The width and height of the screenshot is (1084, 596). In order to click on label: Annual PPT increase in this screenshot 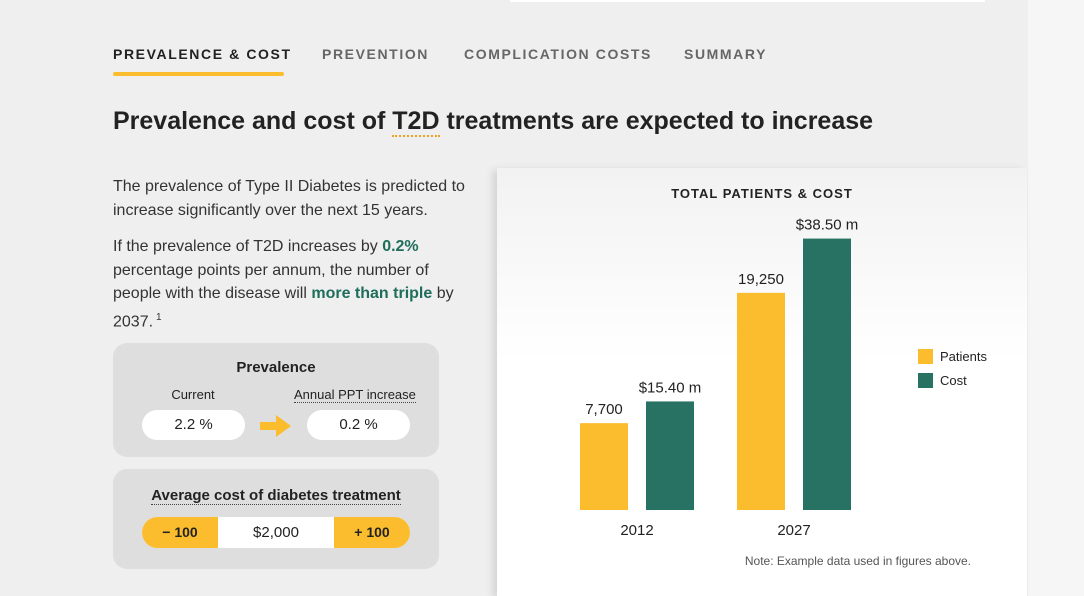, I will do `click(355, 395)`.